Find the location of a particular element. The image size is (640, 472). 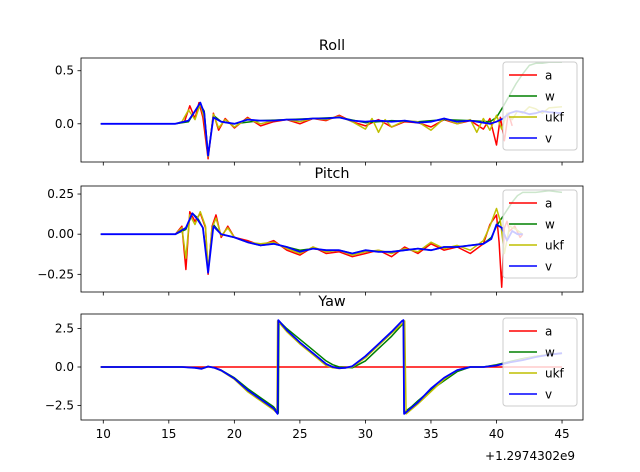

subplot-title: Pitch is located at coordinates (331, 174).